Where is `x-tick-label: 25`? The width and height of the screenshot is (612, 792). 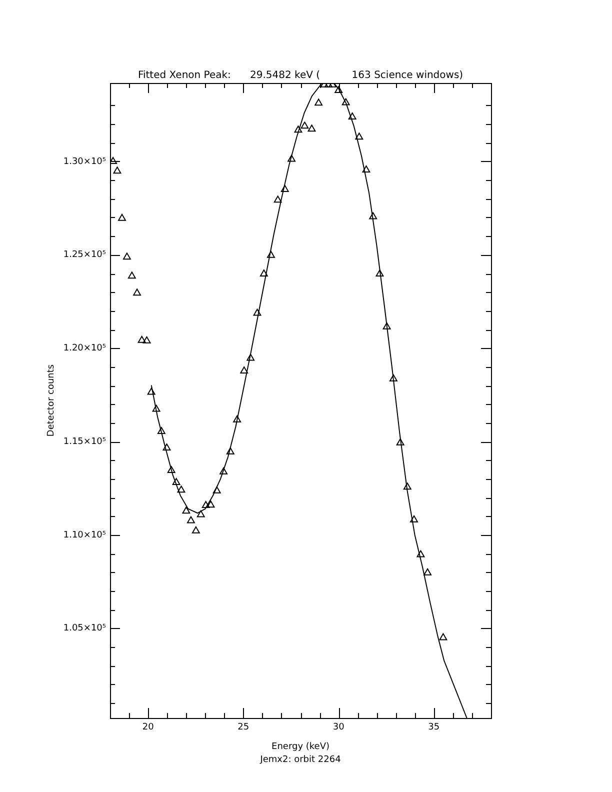 x-tick-label: 25 is located at coordinates (244, 727).